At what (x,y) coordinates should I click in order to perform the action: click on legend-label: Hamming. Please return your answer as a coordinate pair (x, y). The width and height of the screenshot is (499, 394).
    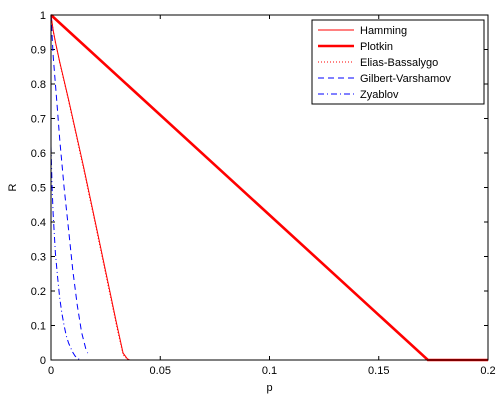
    Looking at the image, I should click on (383, 31).